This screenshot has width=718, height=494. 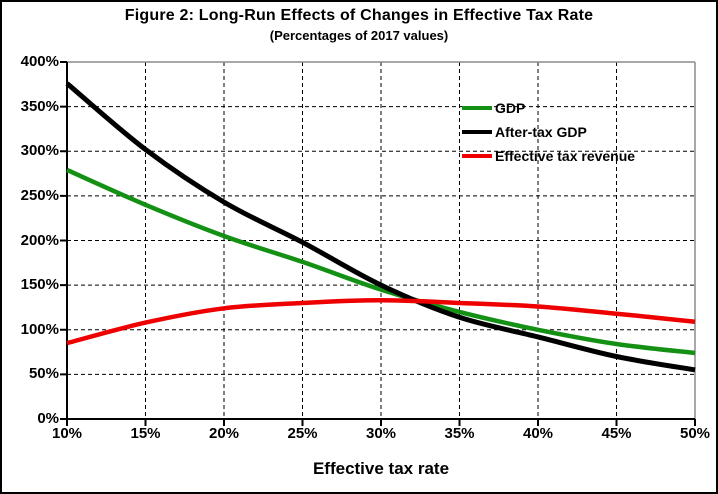 What do you see at coordinates (510, 108) in the screenshot?
I see `legend-label-gdp: GDP` at bounding box center [510, 108].